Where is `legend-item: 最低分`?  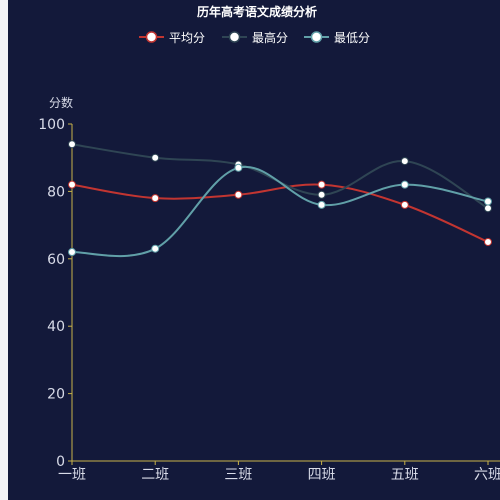
legend-item: 最低分 is located at coordinates (337, 38).